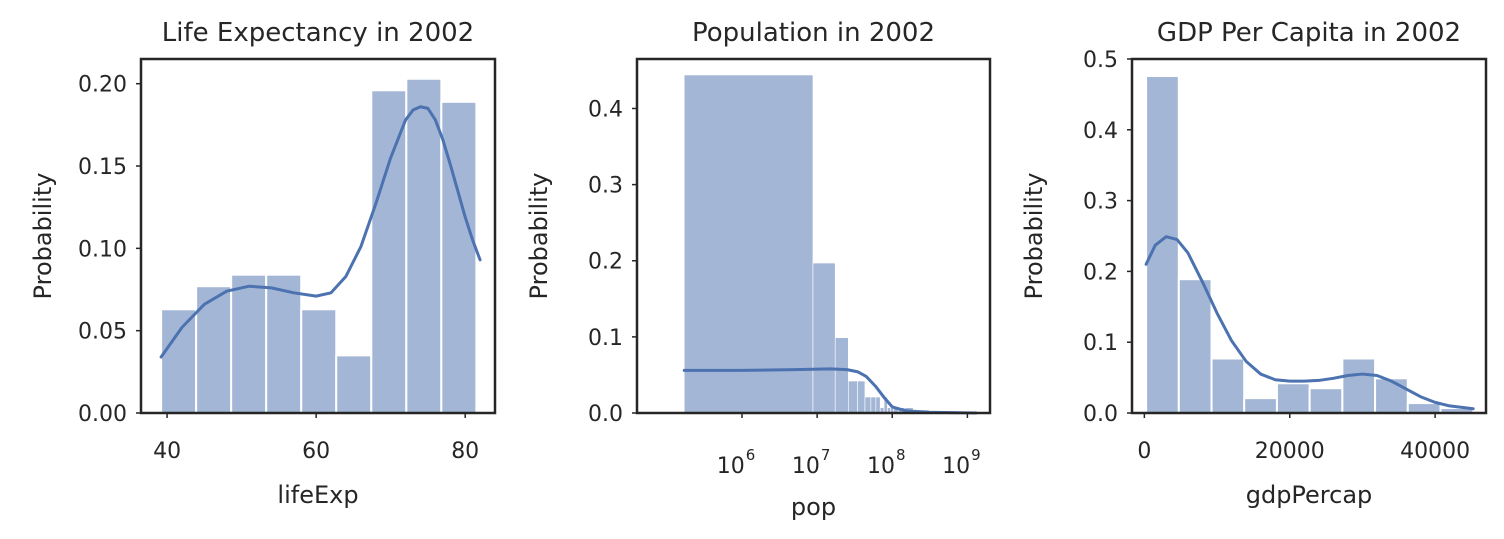 The height and width of the screenshot is (539, 1504). I want to click on x-tick-label: 10⁷, so click(811, 462).